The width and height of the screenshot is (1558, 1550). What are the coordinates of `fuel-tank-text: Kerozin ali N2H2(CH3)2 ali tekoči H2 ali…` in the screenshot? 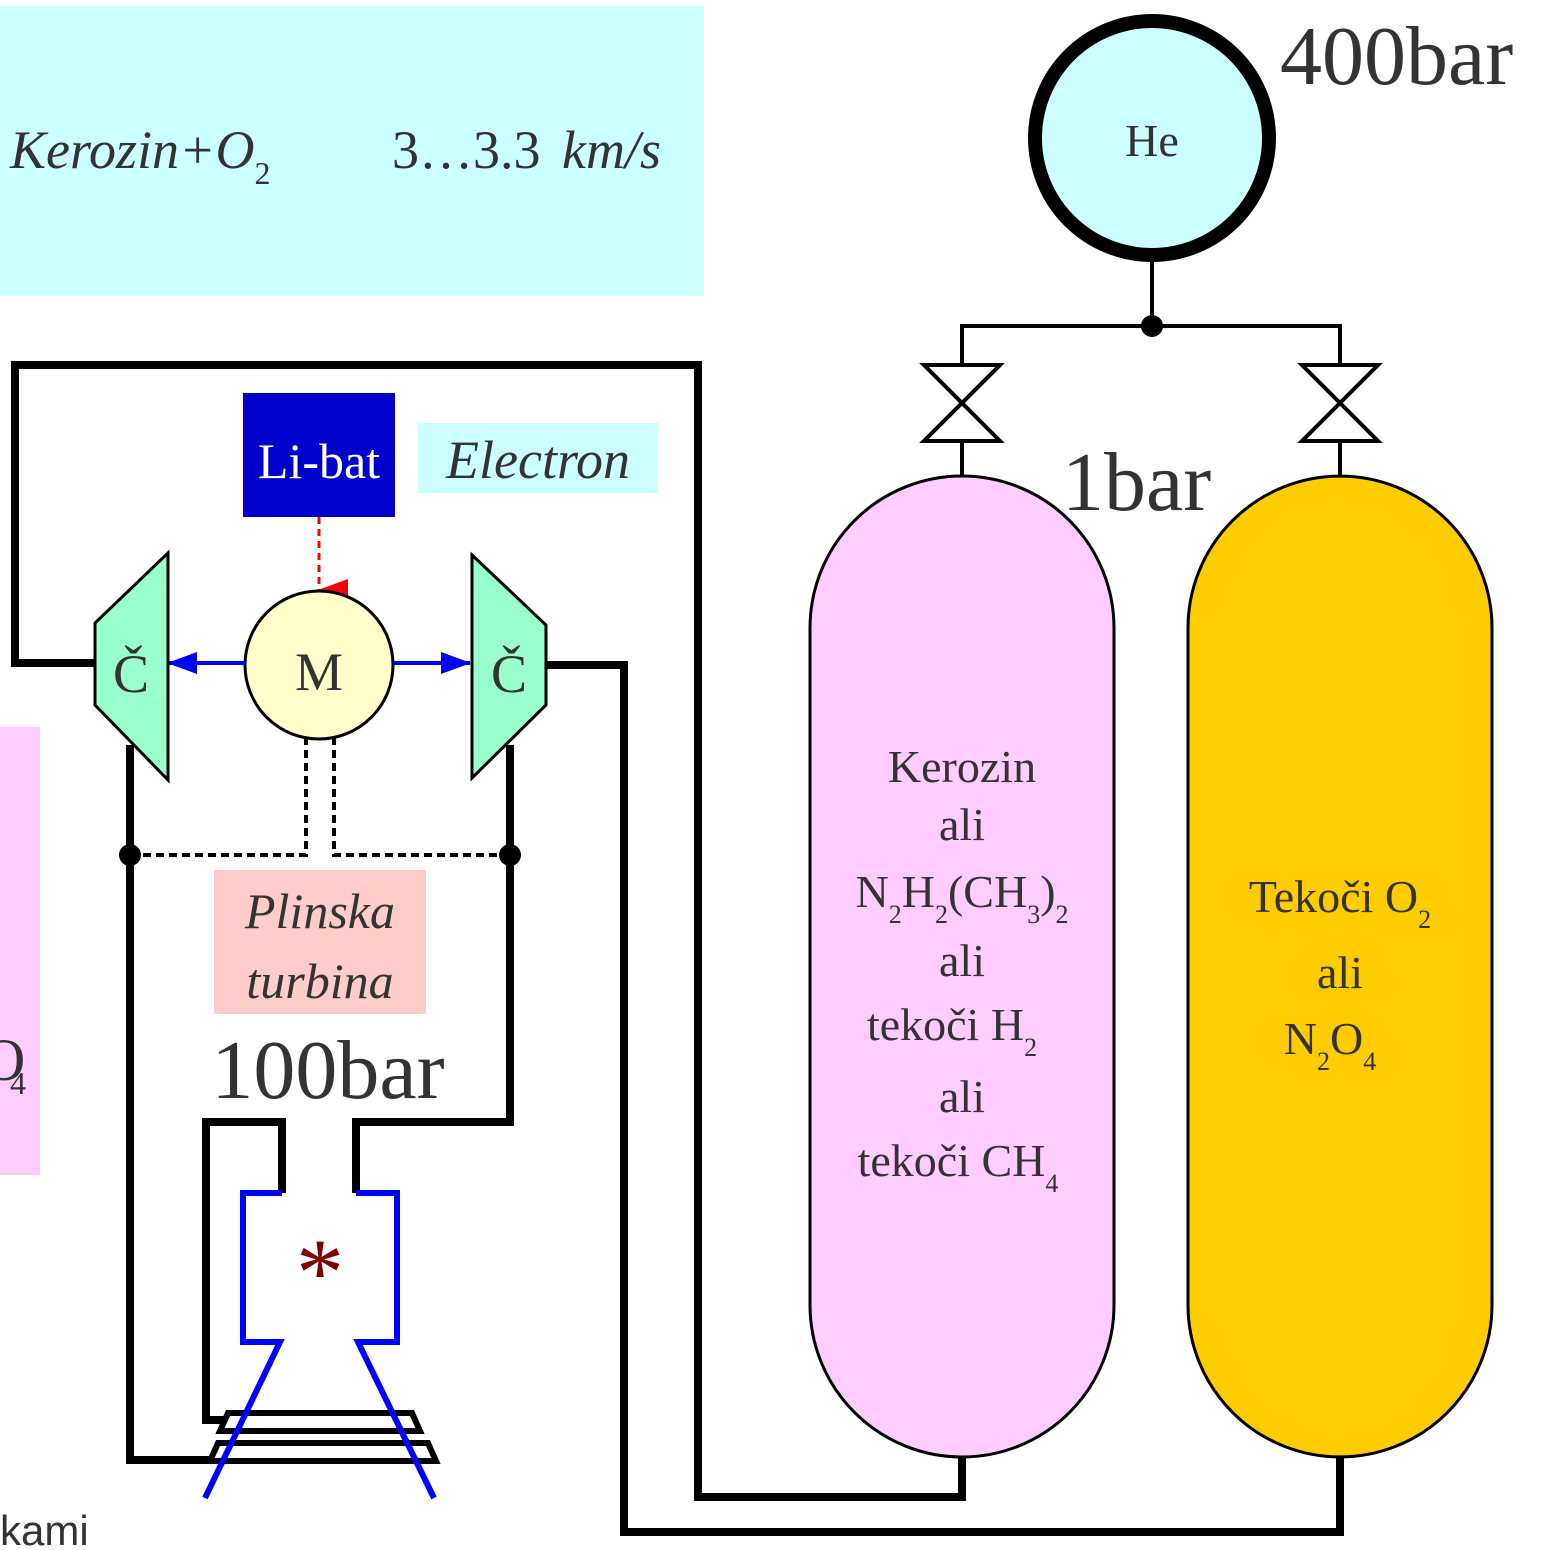 It's located at (961, 969).